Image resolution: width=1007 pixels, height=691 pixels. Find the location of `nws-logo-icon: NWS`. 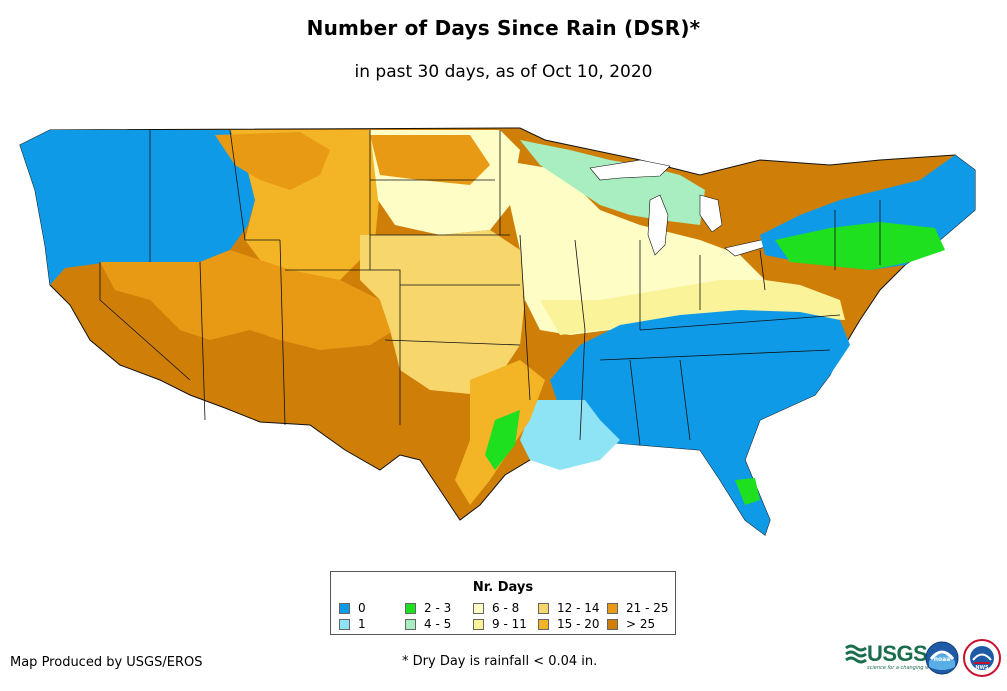

nws-logo-icon: NWS is located at coordinates (982, 658).